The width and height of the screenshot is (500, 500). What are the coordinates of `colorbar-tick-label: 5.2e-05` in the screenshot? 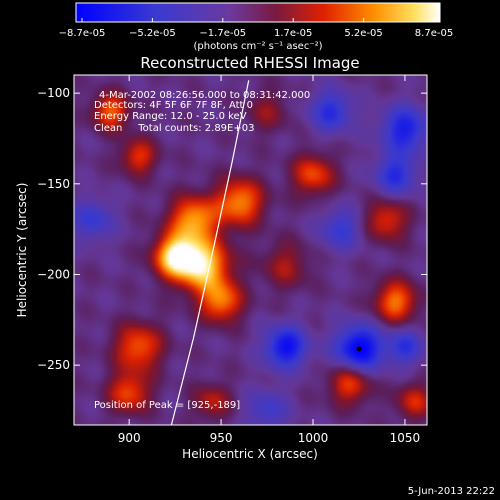 It's located at (363, 33).